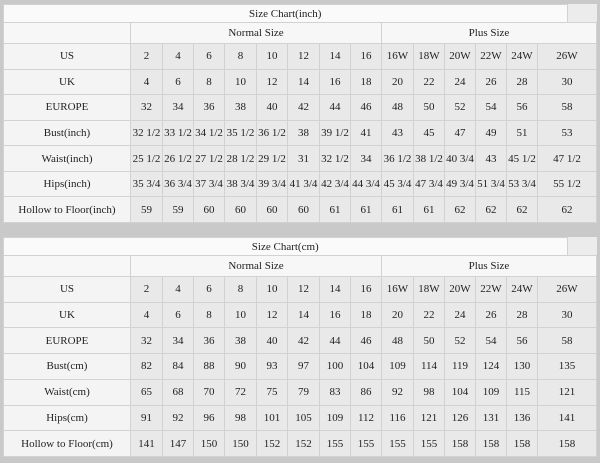 This screenshot has height=463, width=600. Describe the element at coordinates (491, 133) in the screenshot. I see `size-cell: 49` at that location.